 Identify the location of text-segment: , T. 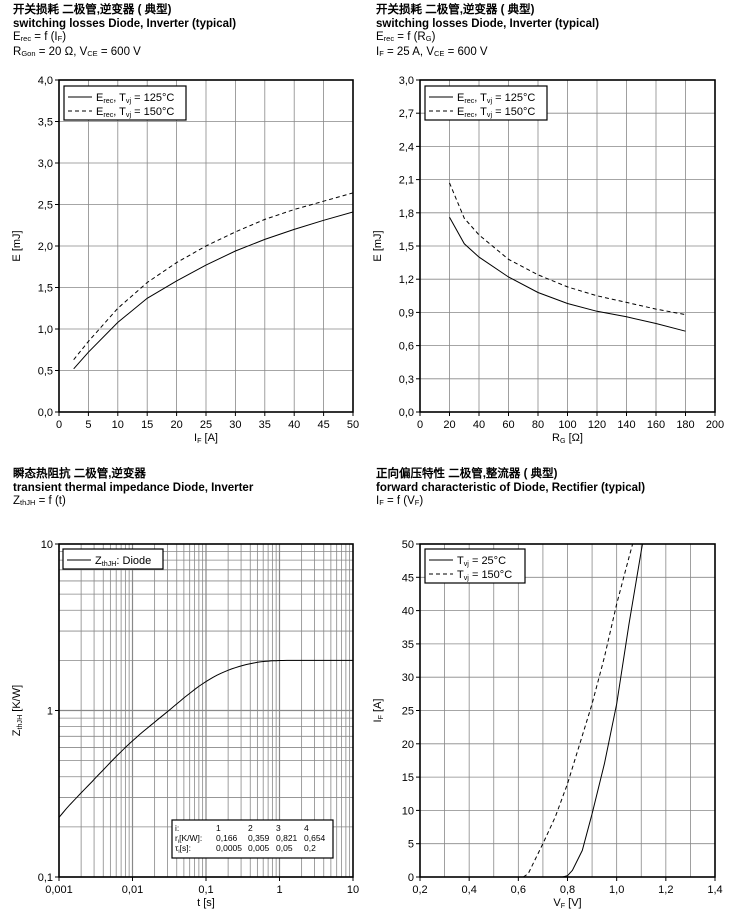
(480, 98).